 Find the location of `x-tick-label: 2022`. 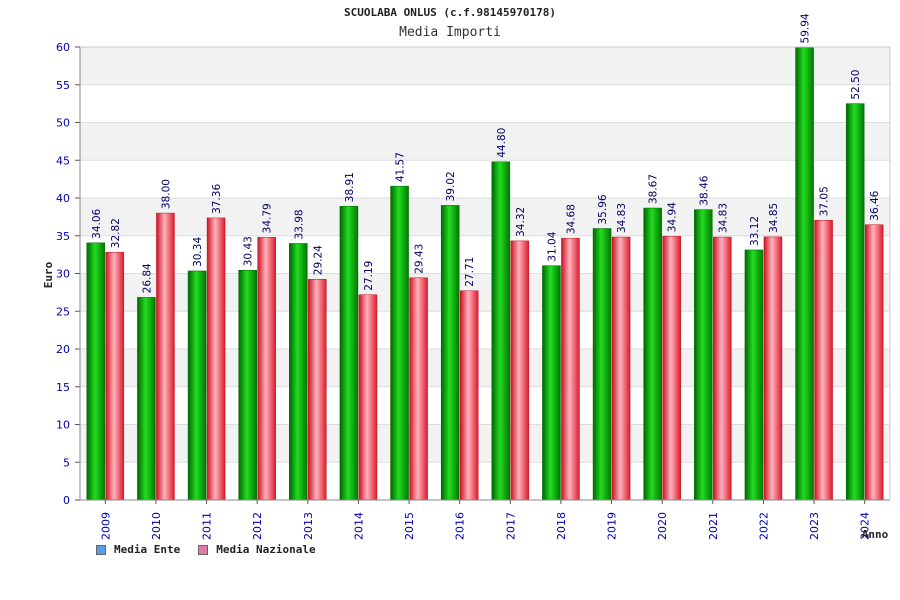

x-tick-label: 2022 is located at coordinates (763, 526).